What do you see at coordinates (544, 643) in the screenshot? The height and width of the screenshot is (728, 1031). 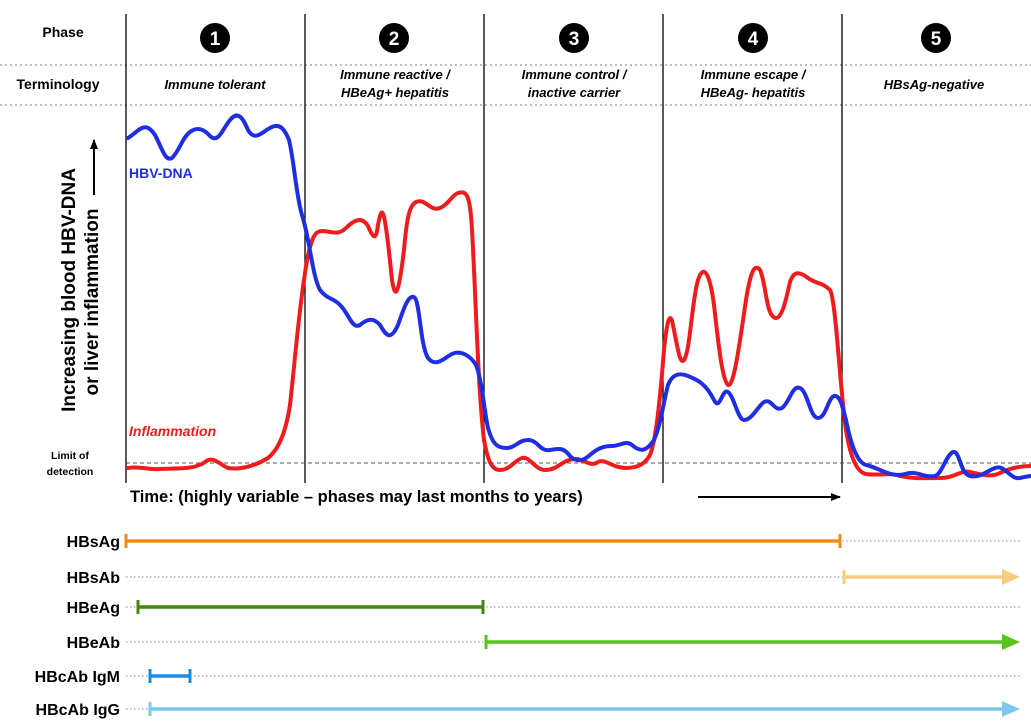 I see `marker-row-hbeab: HBeAb` at bounding box center [544, 643].